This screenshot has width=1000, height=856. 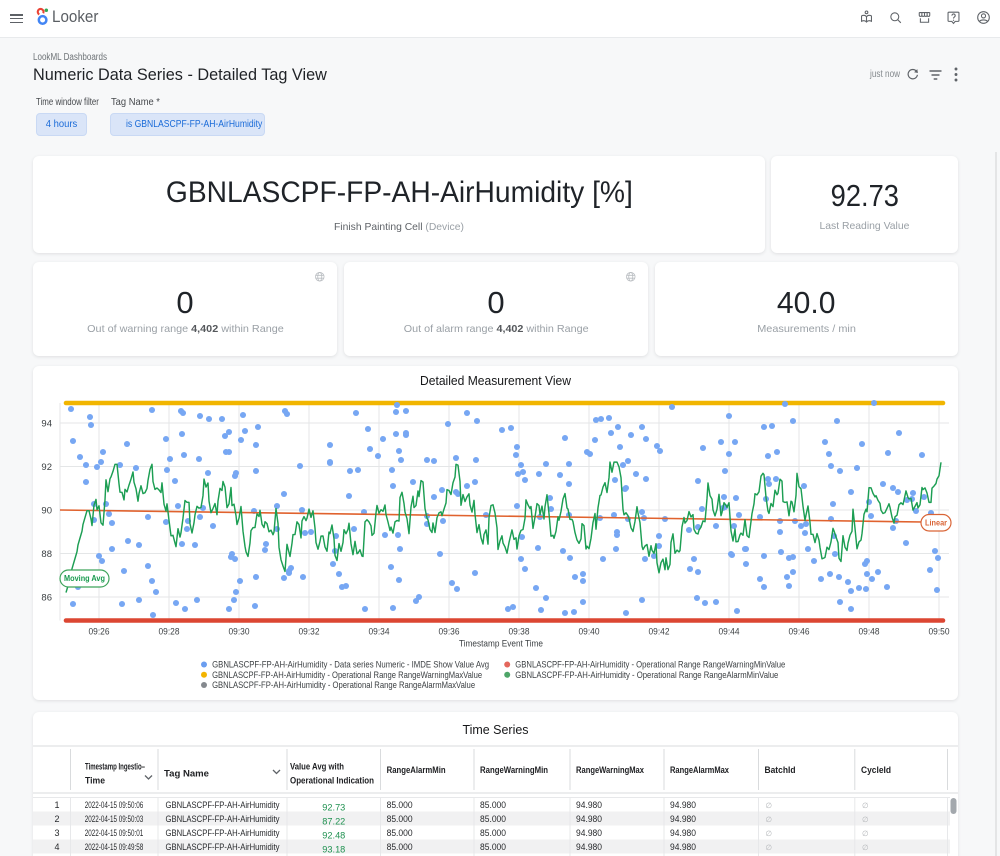 I want to click on svg-text: 2022-04-15 09:49:58, so click(x=114, y=847).